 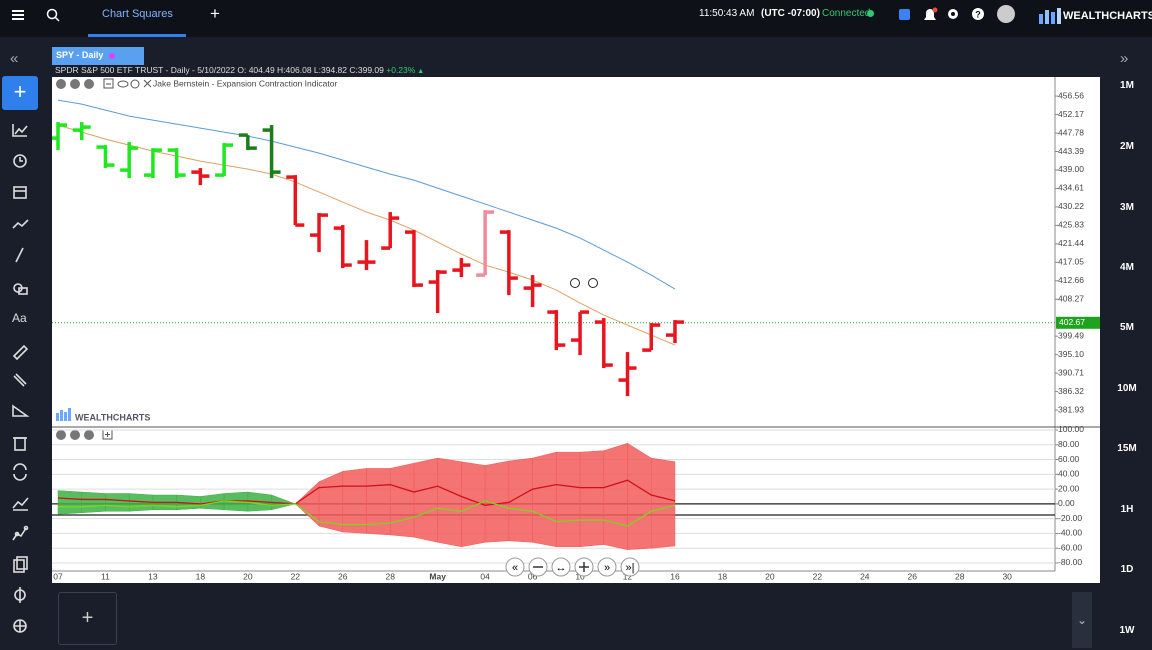 What do you see at coordinates (1107, 16) in the screenshot?
I see `brand: WEALTHCHARTS` at bounding box center [1107, 16].